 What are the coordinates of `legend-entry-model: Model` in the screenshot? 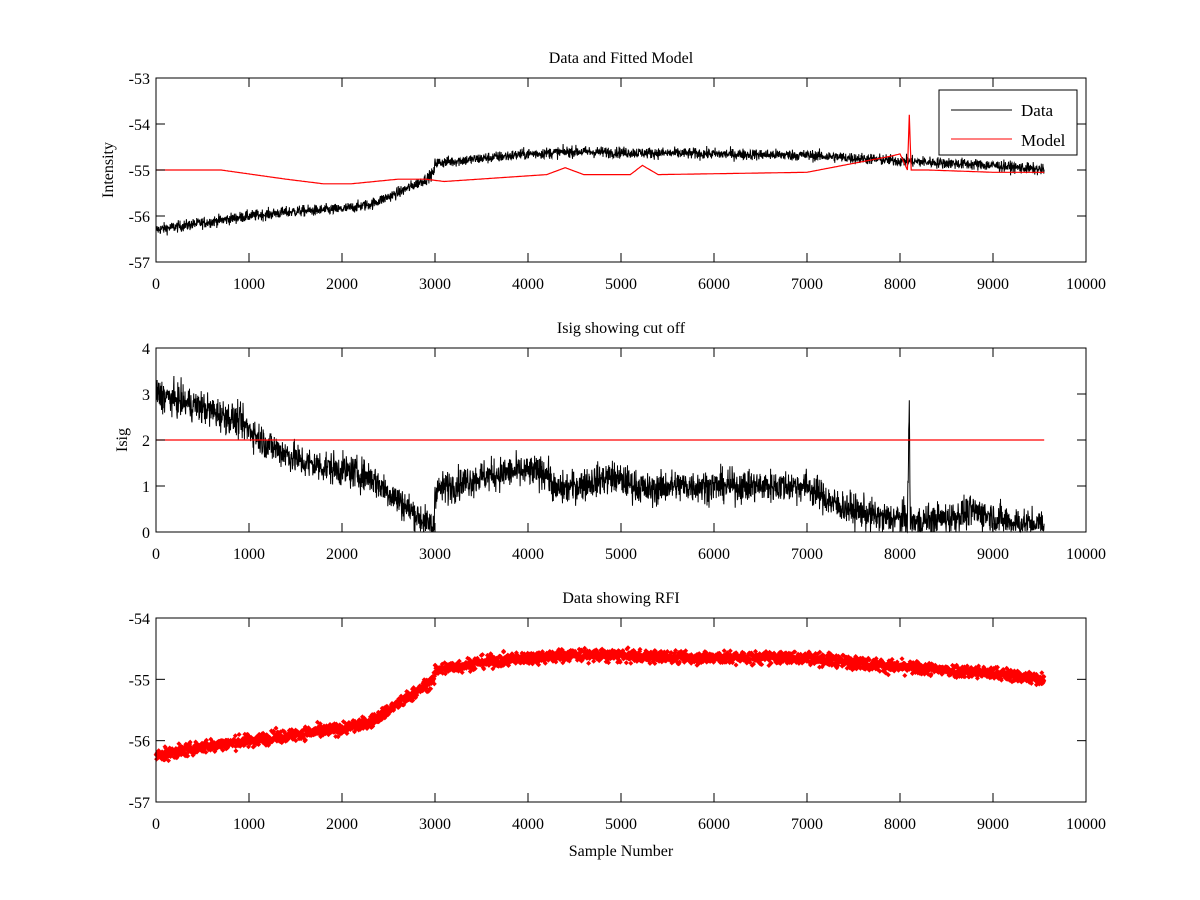 It's located at (1043, 140).